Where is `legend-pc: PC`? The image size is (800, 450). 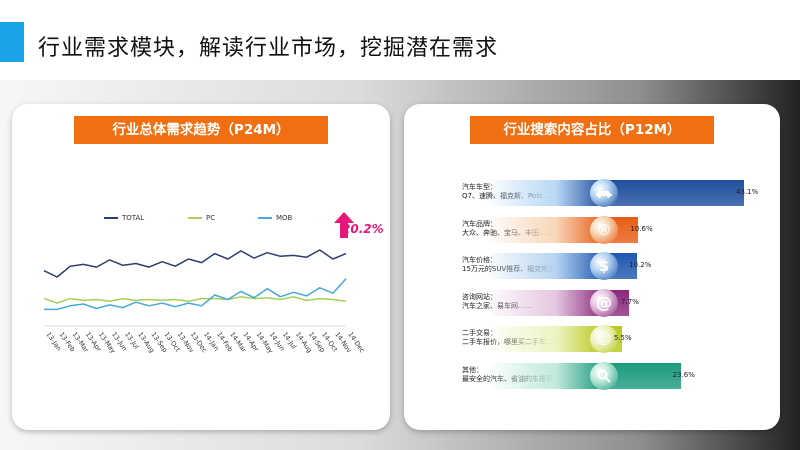
legend-pc: PC is located at coordinates (201, 218).